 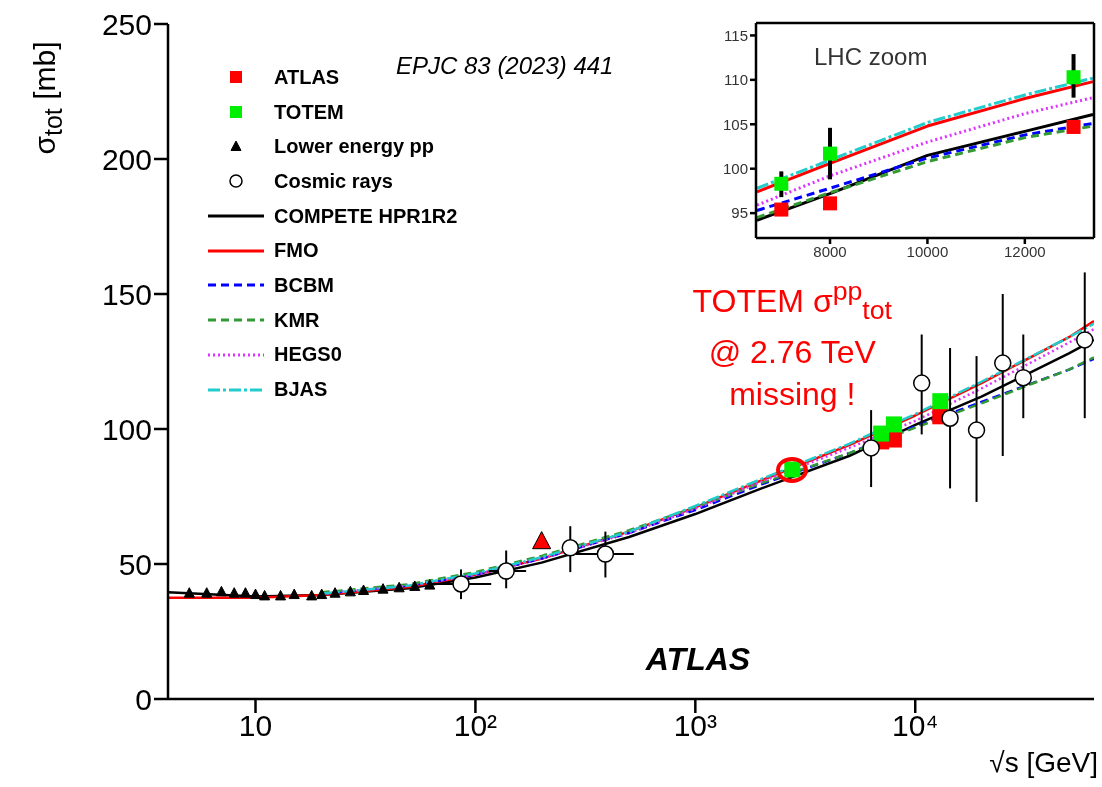 What do you see at coordinates (695, 726) in the screenshot?
I see `x-tick-label: 10³` at bounding box center [695, 726].